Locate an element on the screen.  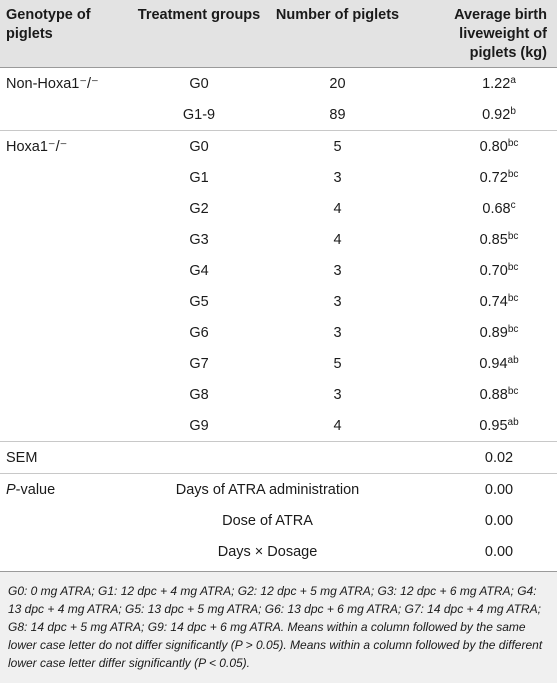
pvalue-row: P-value Days of ATRA administration 0.00 is located at coordinates (278, 489).